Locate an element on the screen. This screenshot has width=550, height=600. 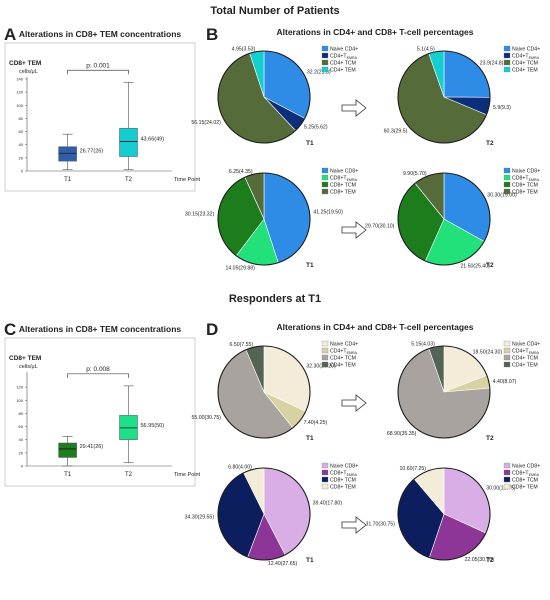
legend-label: Naive CD8+ is located at coordinates (344, 172).